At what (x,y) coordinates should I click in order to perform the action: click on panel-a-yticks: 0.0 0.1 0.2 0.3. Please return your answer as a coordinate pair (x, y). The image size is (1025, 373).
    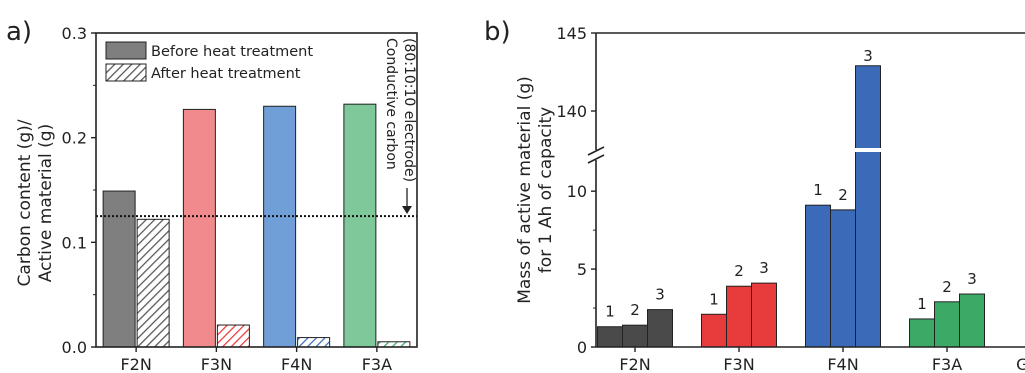
    Looking at the image, I should click on (79, 190).